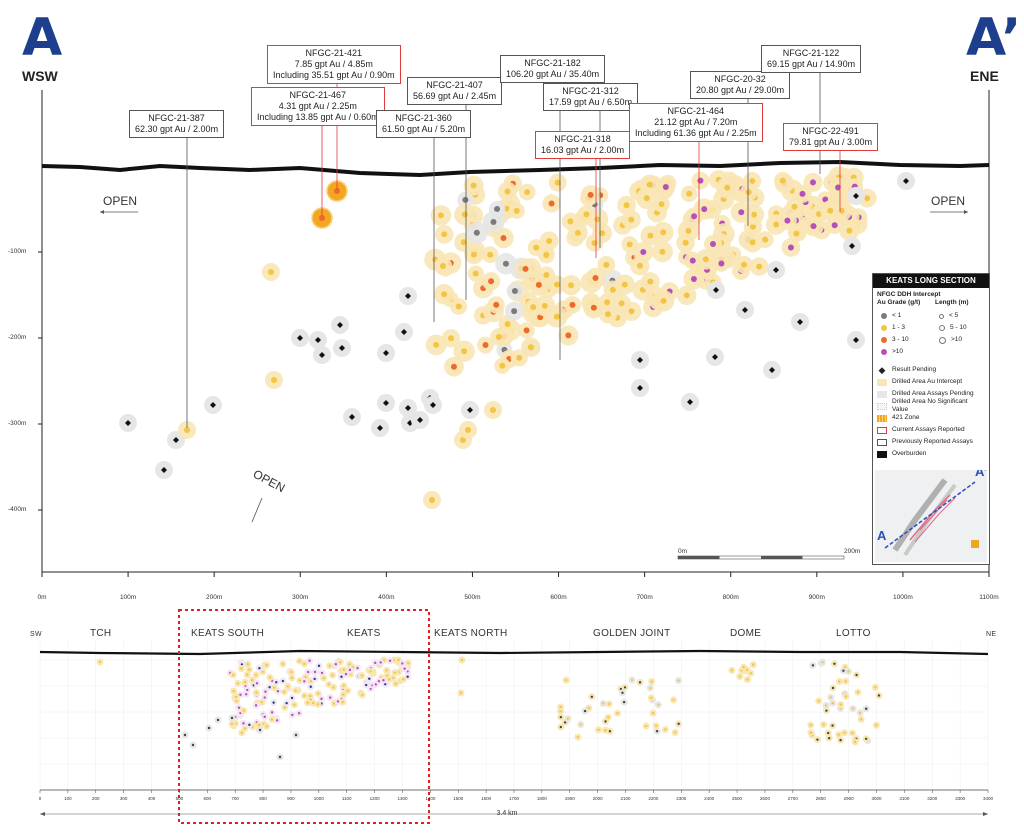 The height and width of the screenshot is (837, 1024). I want to click on overview-tick-label: 2100, so click(625, 798).